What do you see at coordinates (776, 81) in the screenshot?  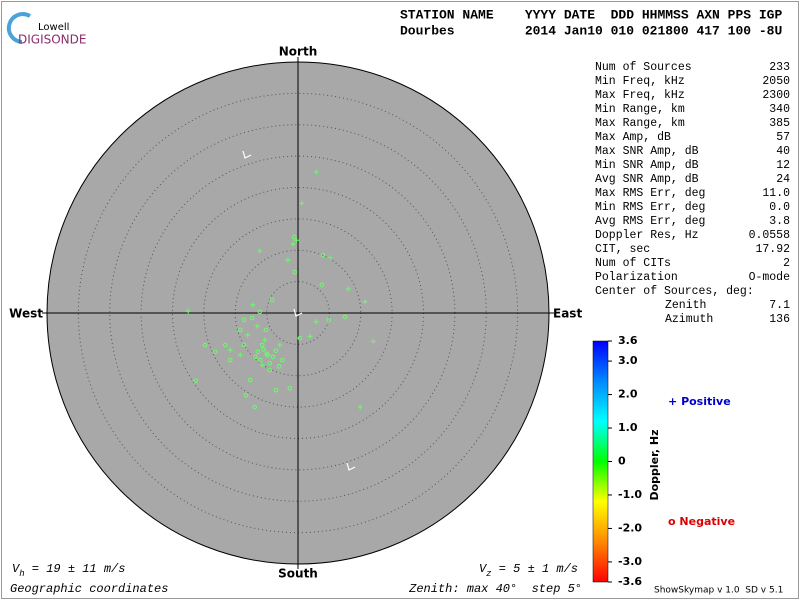 I see `stat-value: 2050` at bounding box center [776, 81].